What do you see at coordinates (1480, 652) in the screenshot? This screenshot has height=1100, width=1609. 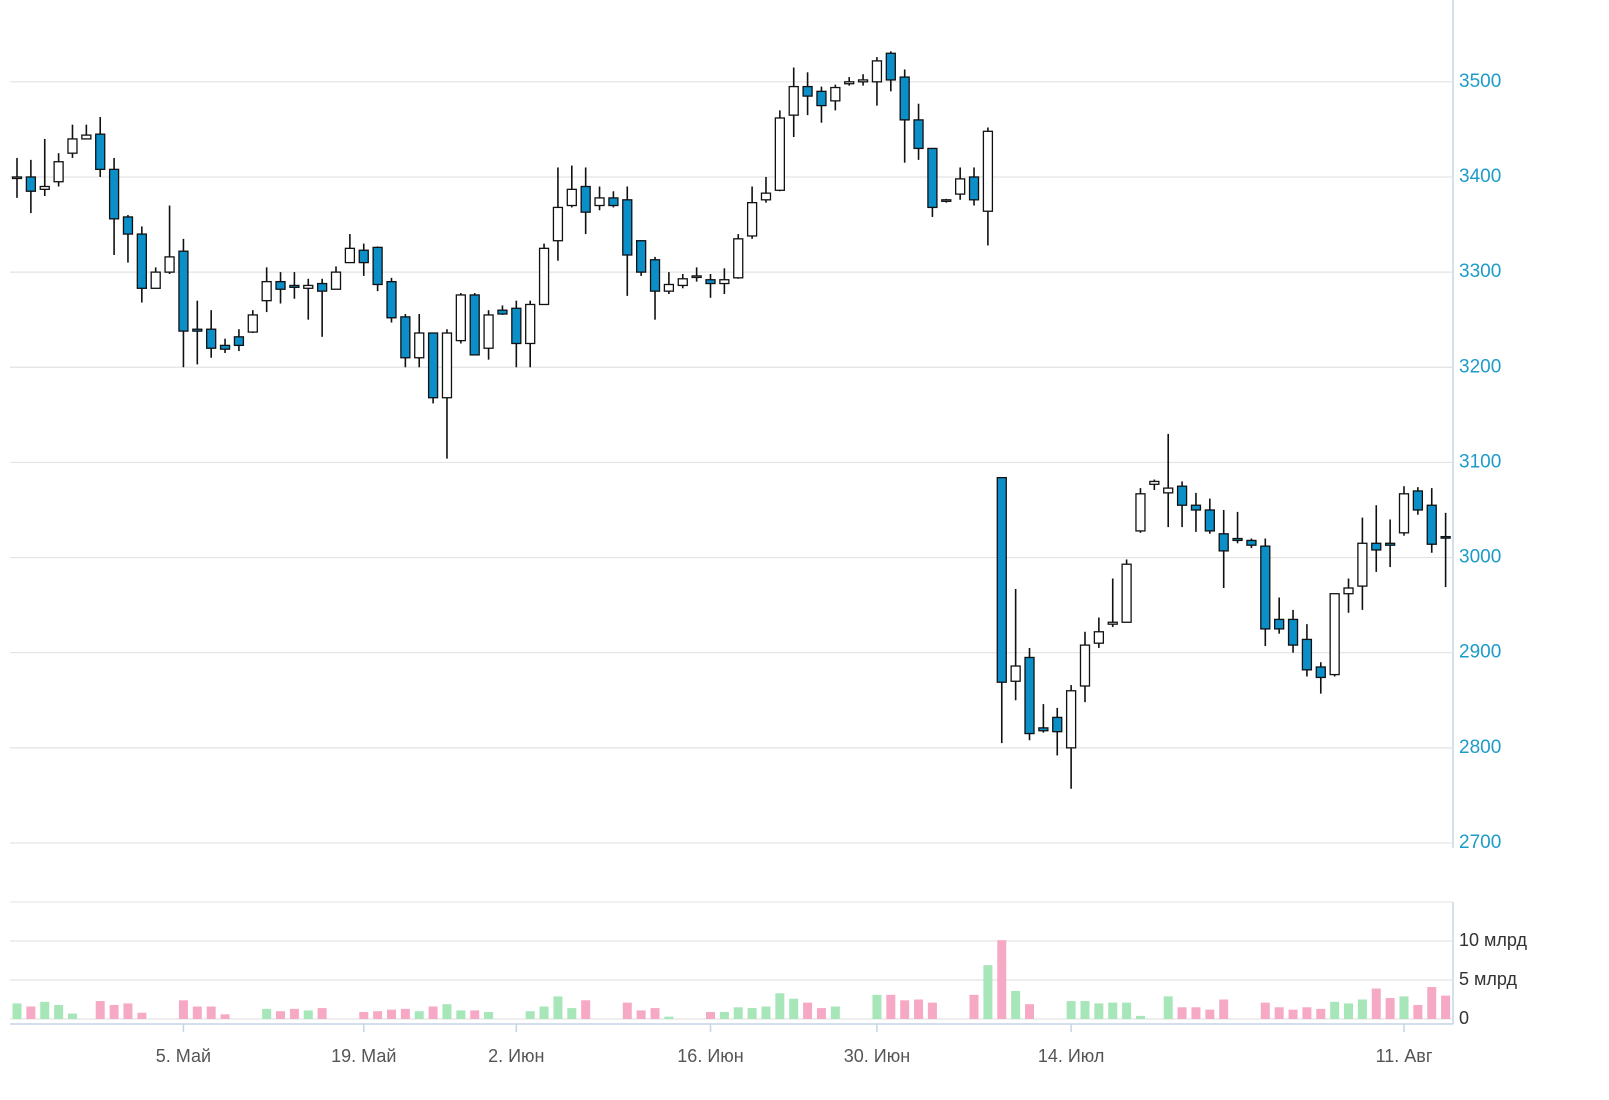 I see `y-tick-label: 2900` at bounding box center [1480, 652].